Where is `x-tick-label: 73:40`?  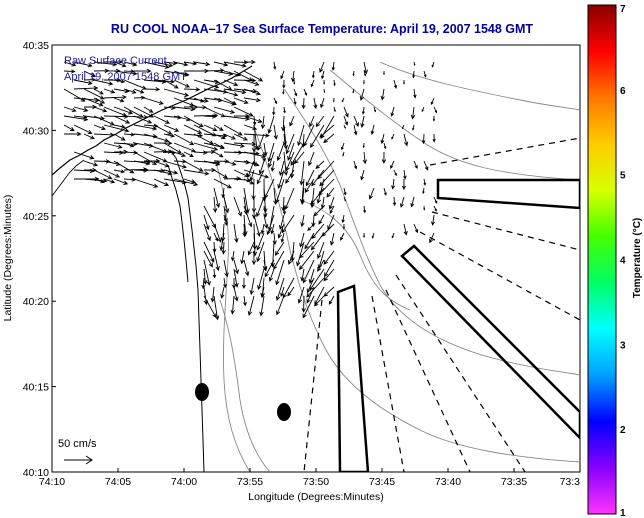 x-tick-label: 73:40 is located at coordinates (448, 482).